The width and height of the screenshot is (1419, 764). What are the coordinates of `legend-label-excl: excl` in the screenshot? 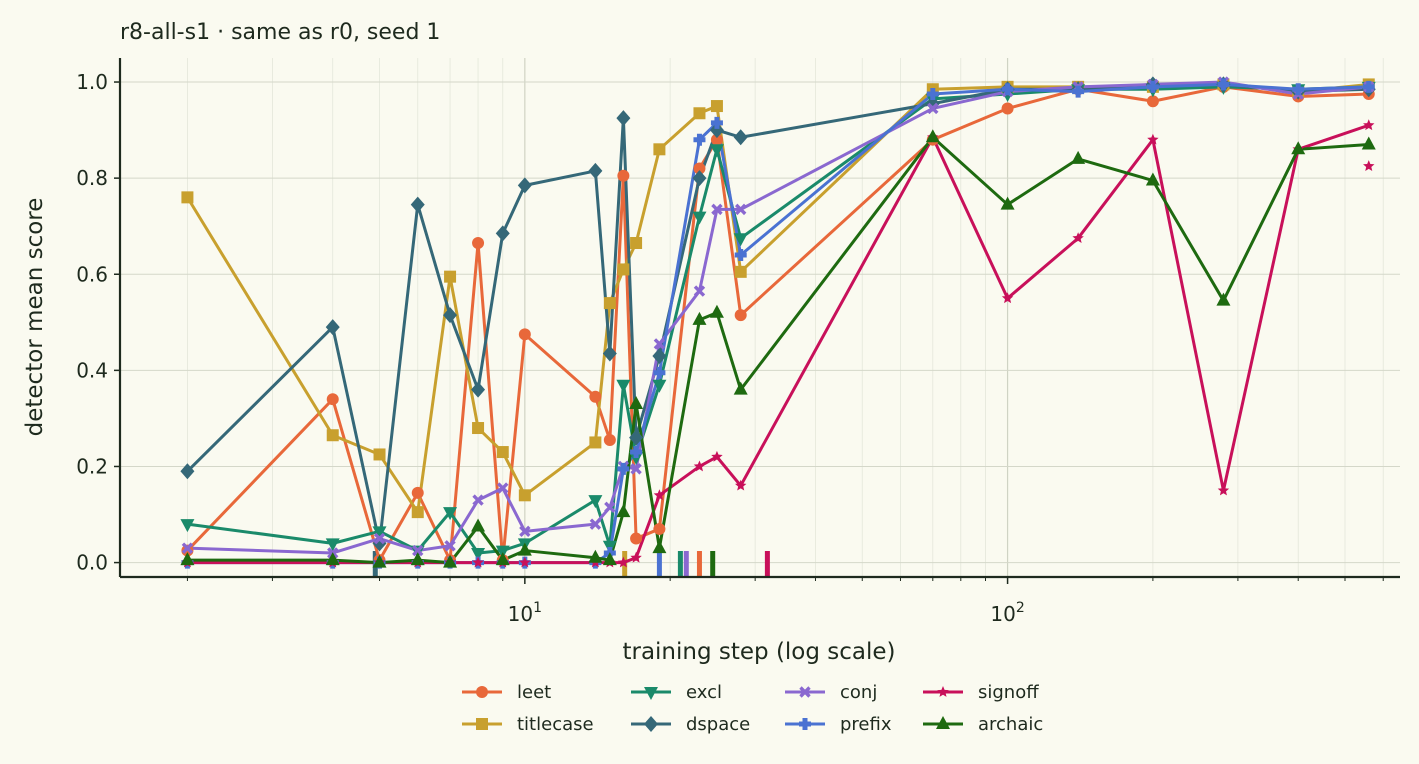 It's located at (704, 692).